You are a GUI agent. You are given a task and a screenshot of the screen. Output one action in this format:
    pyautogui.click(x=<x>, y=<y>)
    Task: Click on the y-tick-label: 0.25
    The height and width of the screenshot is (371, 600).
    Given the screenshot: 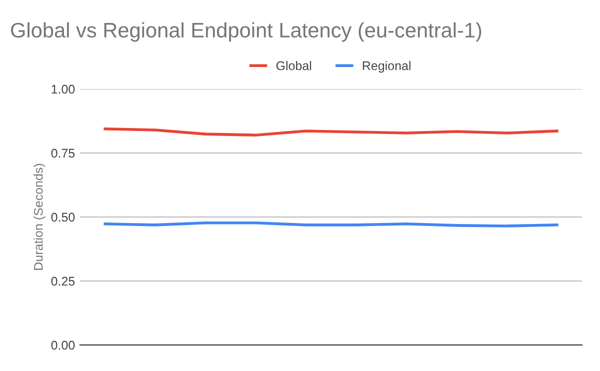 What is the action you would take?
    pyautogui.click(x=63, y=281)
    